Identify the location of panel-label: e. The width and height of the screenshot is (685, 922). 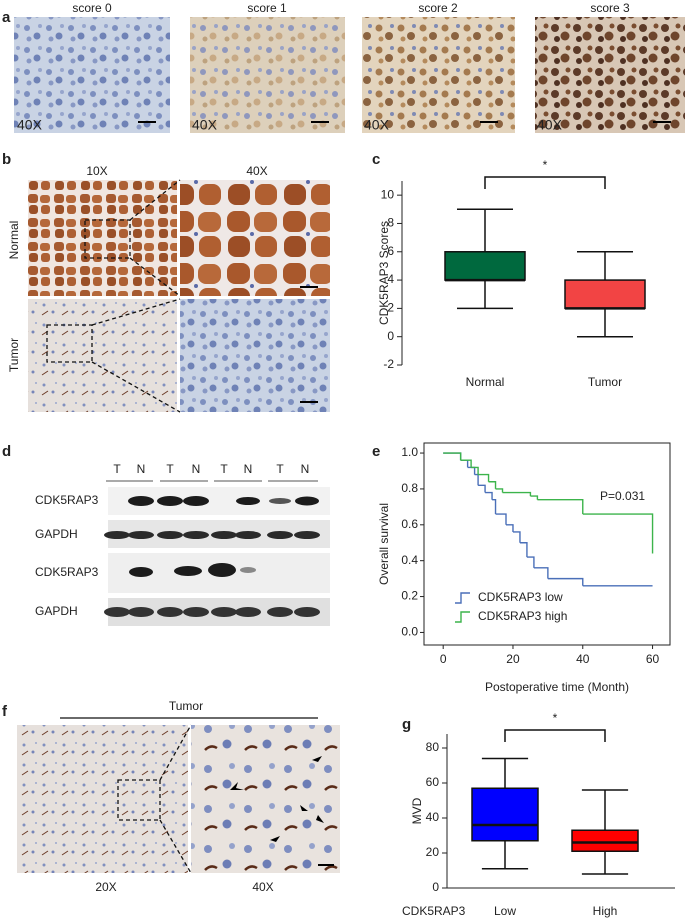
(376, 451).